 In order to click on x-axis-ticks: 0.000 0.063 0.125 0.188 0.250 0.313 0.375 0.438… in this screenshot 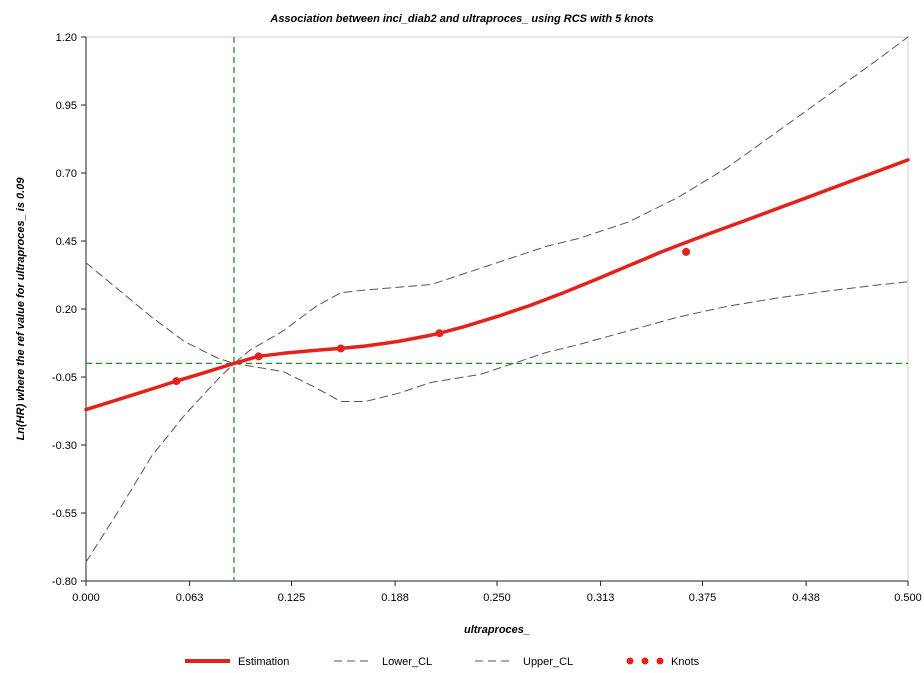, I will do `click(497, 592)`.